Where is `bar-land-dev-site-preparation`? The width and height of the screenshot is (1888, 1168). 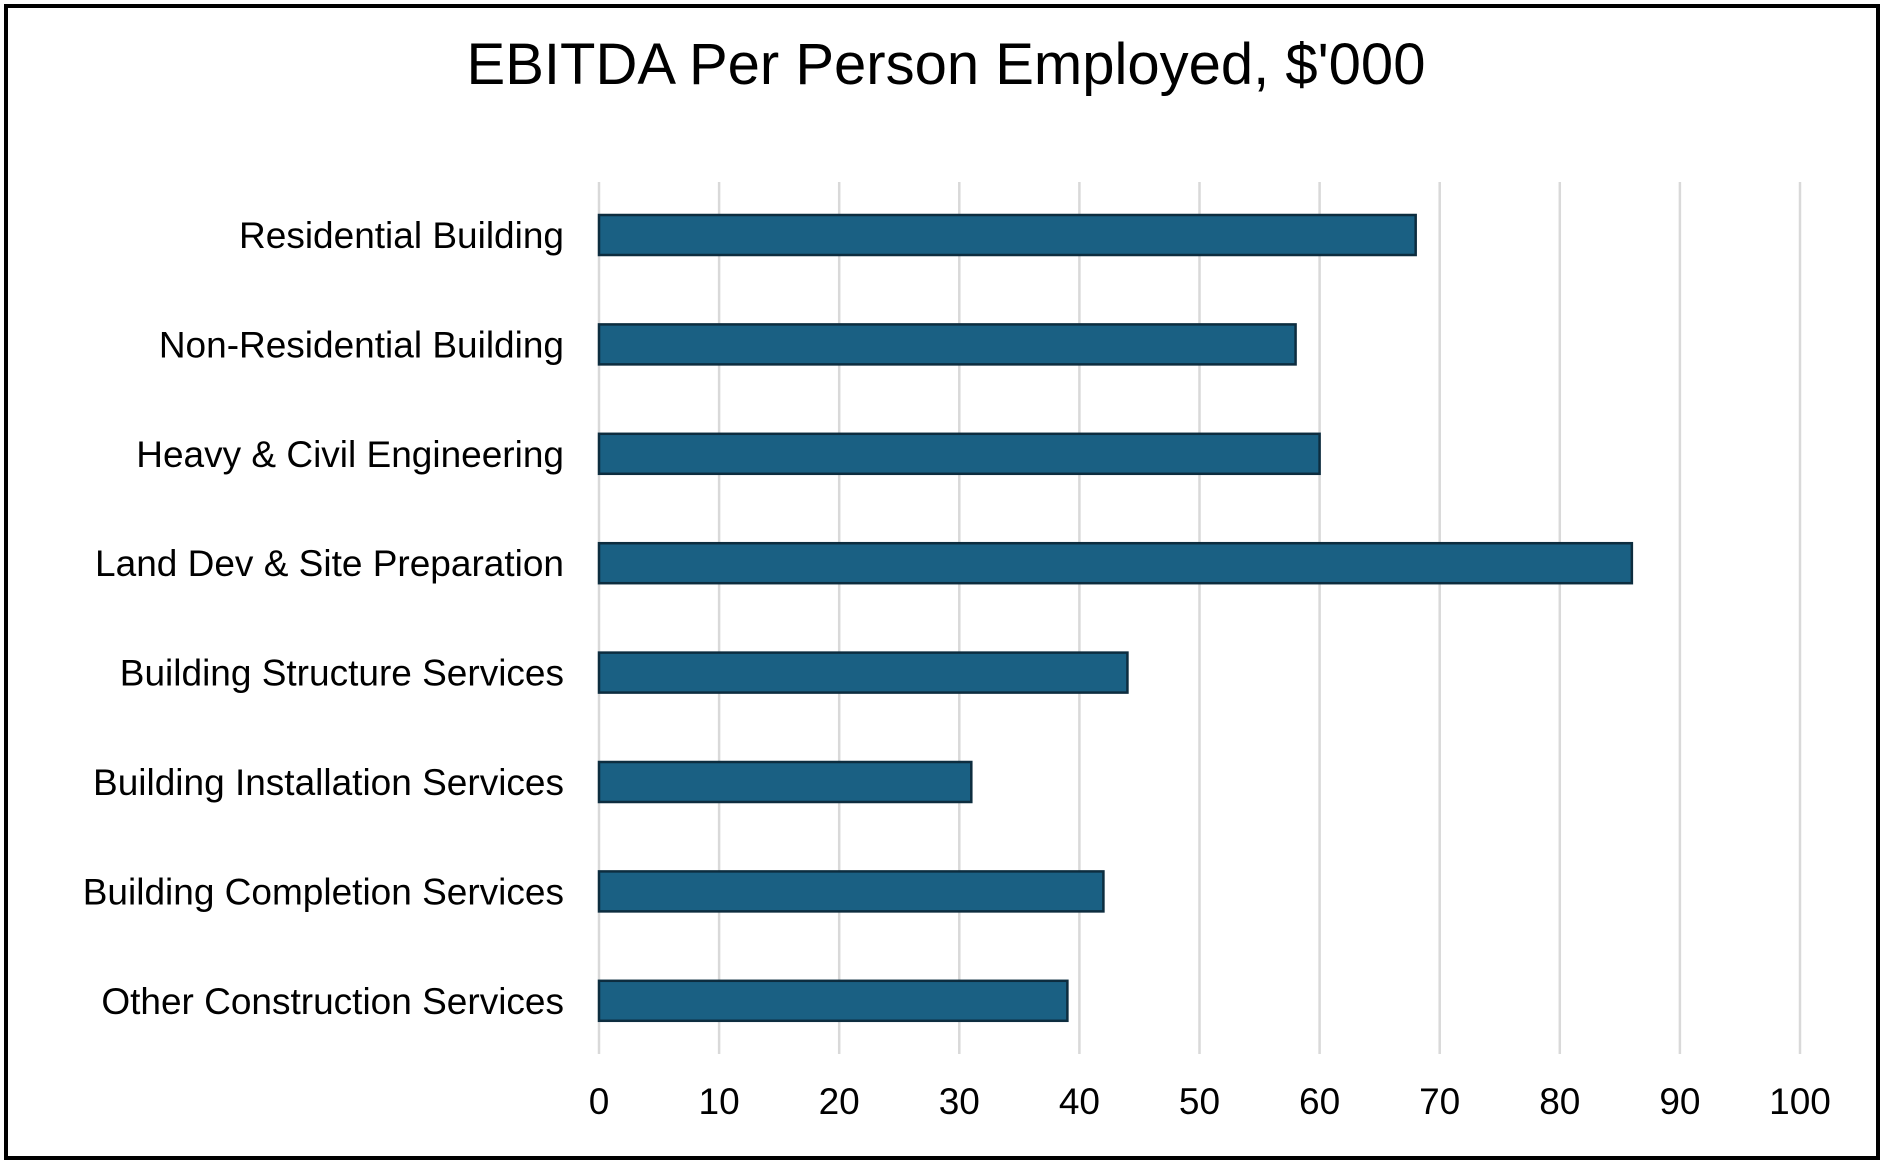 bar-land-dev-site-preparation is located at coordinates (1115, 563).